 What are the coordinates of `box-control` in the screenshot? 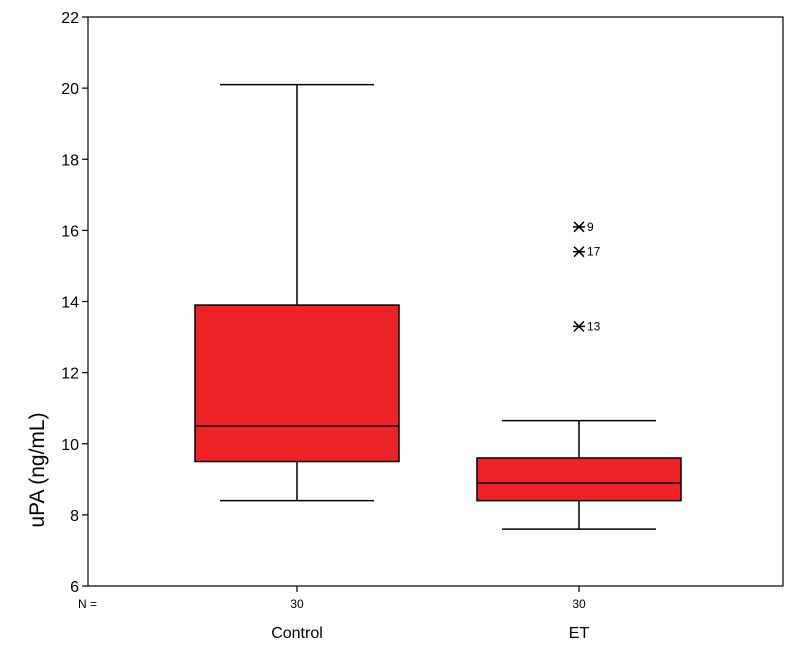 It's located at (297, 383).